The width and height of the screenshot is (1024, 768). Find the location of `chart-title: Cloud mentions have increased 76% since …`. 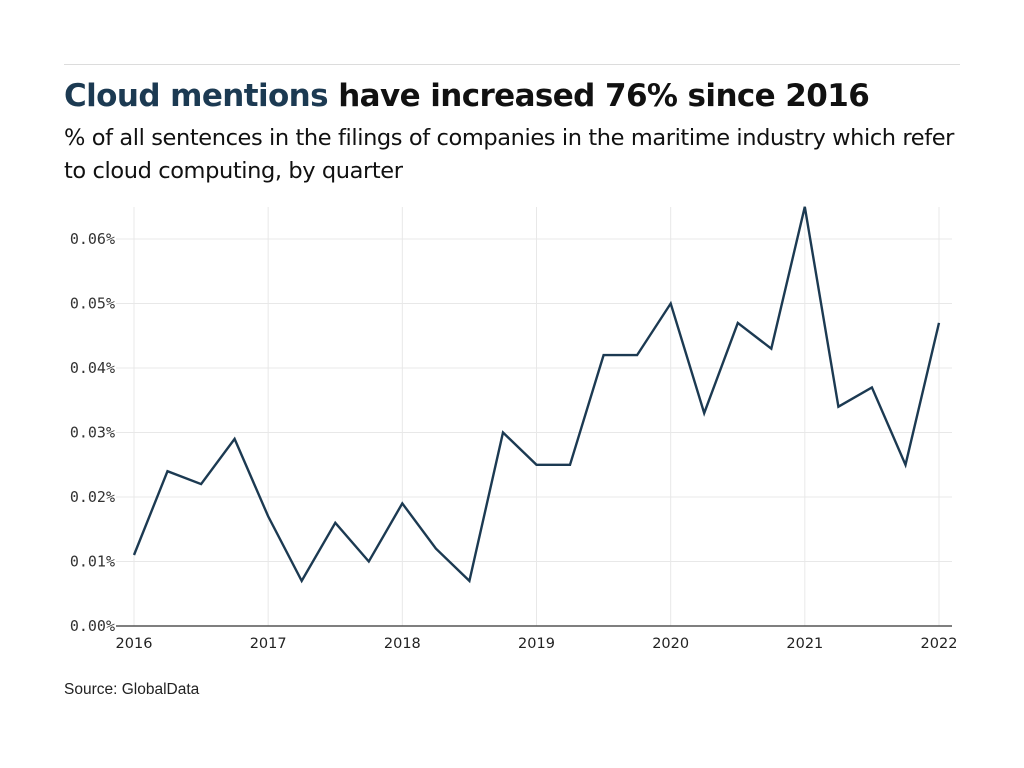

chart-title: Cloud mentions have increased 76% since … is located at coordinates (467, 96).